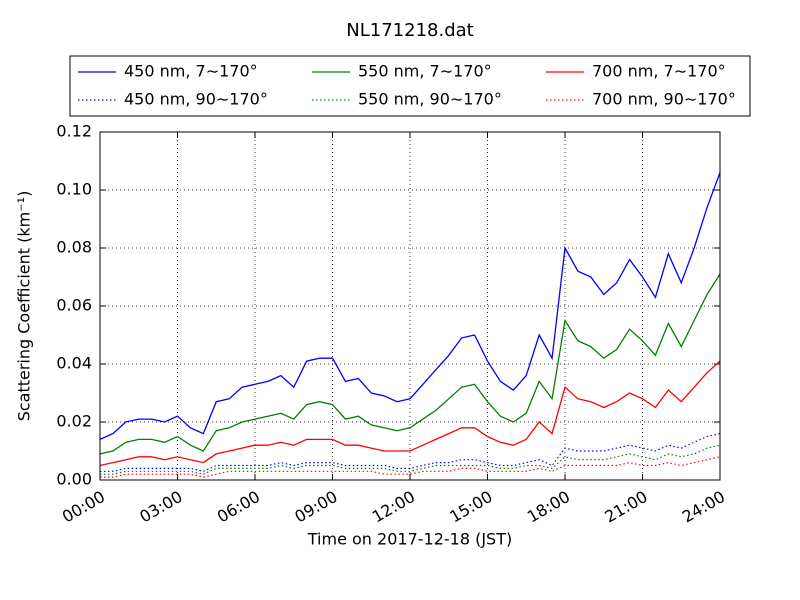  I want to click on legend-box, so click(410, 86).